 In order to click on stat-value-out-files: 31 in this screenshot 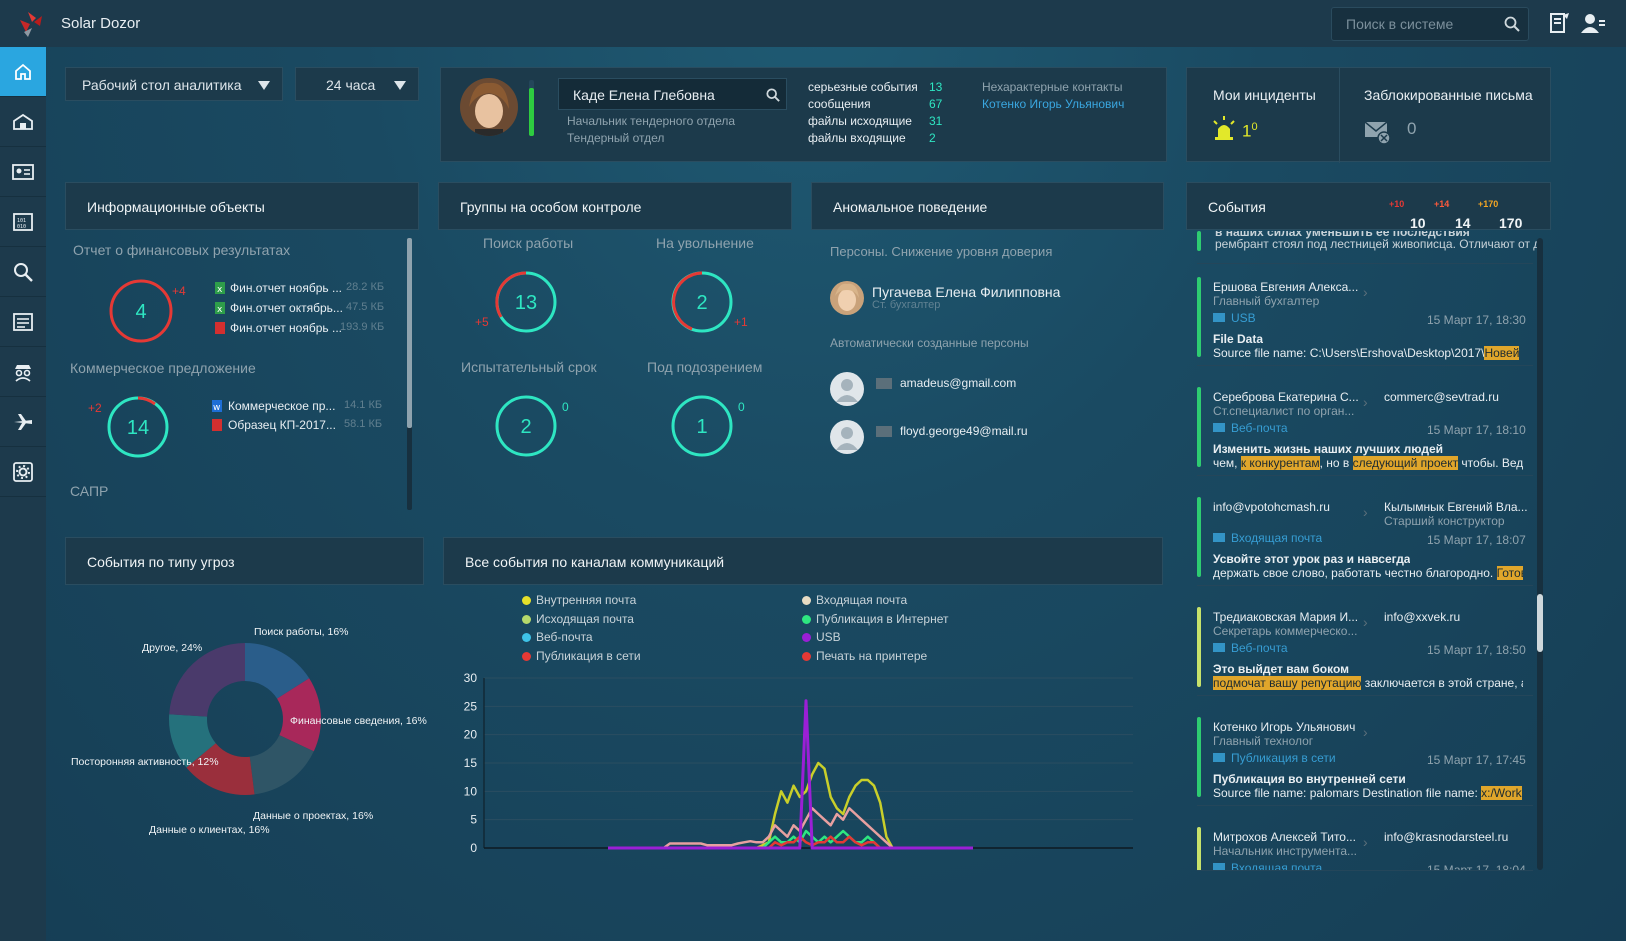, I will do `click(936, 121)`.